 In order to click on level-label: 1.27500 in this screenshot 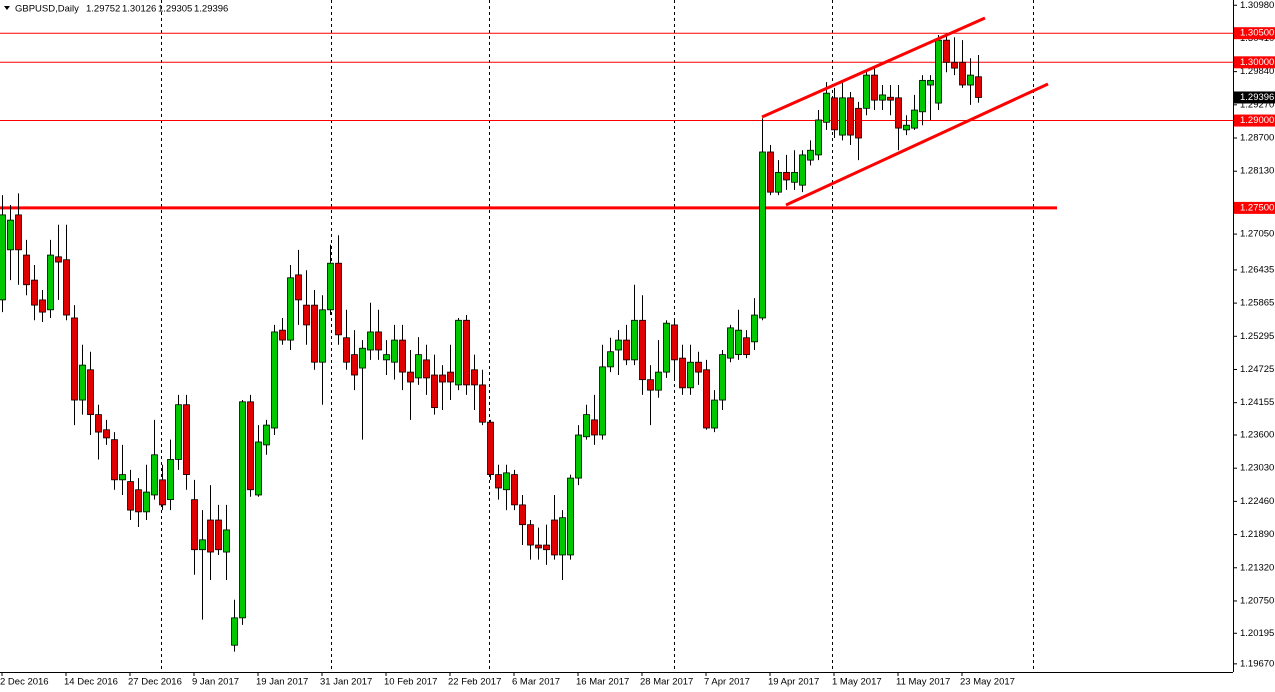, I will do `click(1257, 207)`.